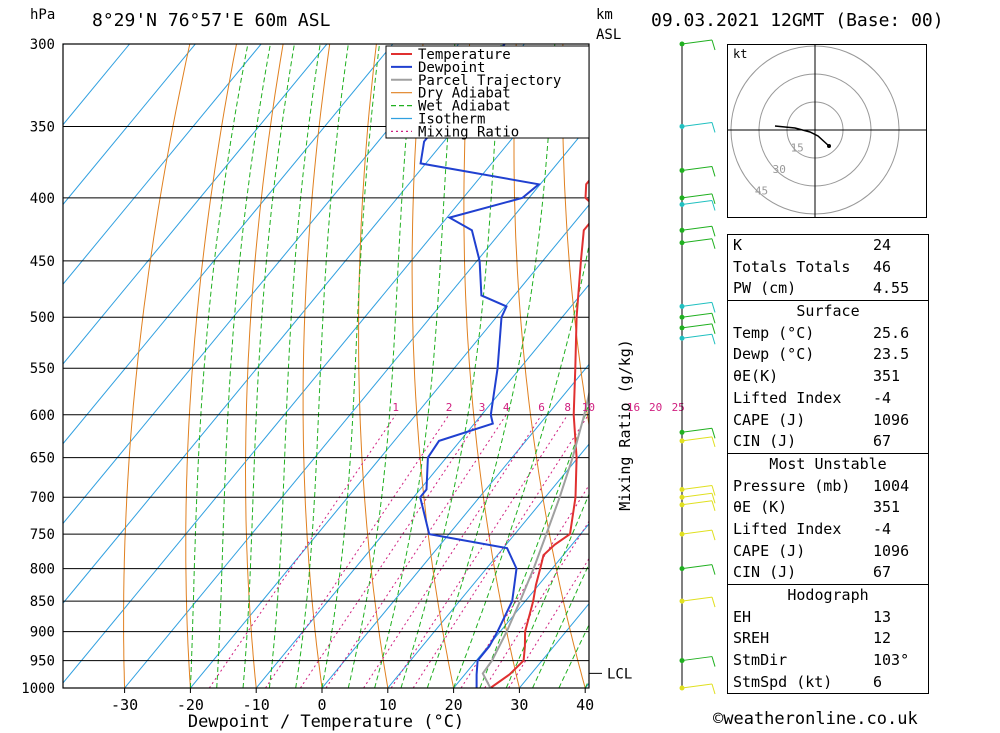 This screenshot has height=733, width=1000. What do you see at coordinates (769, 550) in the screenshot?
I see `index-key: CAPE (J)` at bounding box center [769, 550].